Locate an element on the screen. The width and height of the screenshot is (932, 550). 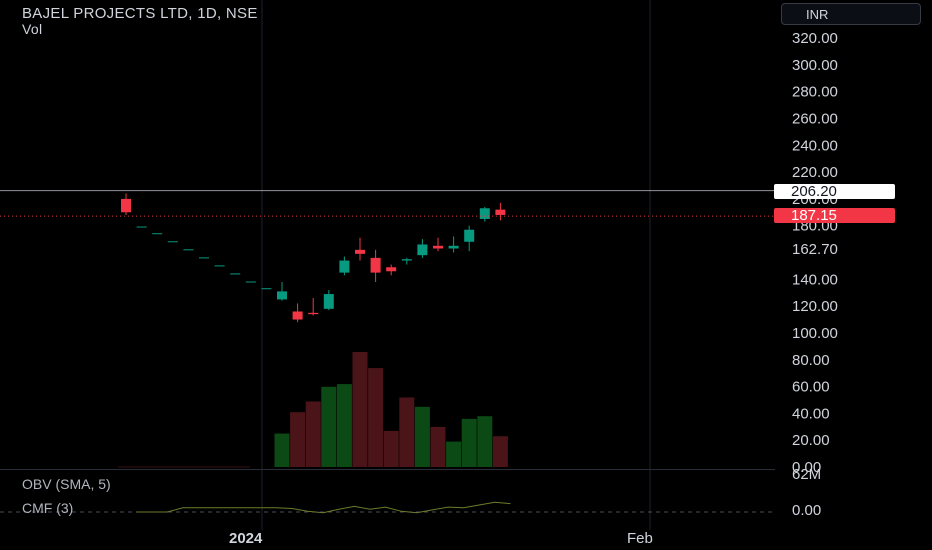
currency-selector: INR is located at coordinates (851, 14).